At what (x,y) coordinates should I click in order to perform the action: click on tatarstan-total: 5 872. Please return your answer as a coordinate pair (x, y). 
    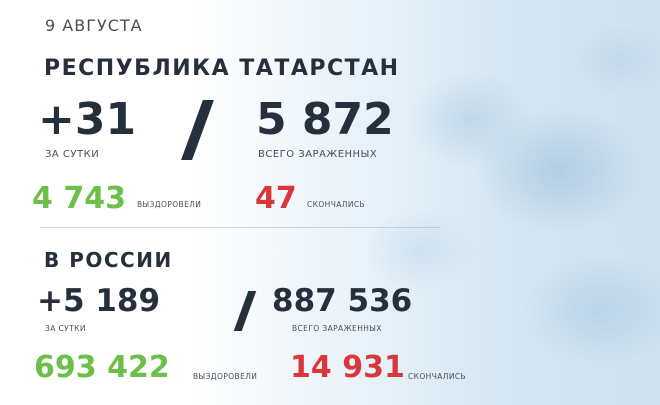
    Looking at the image, I should click on (325, 119).